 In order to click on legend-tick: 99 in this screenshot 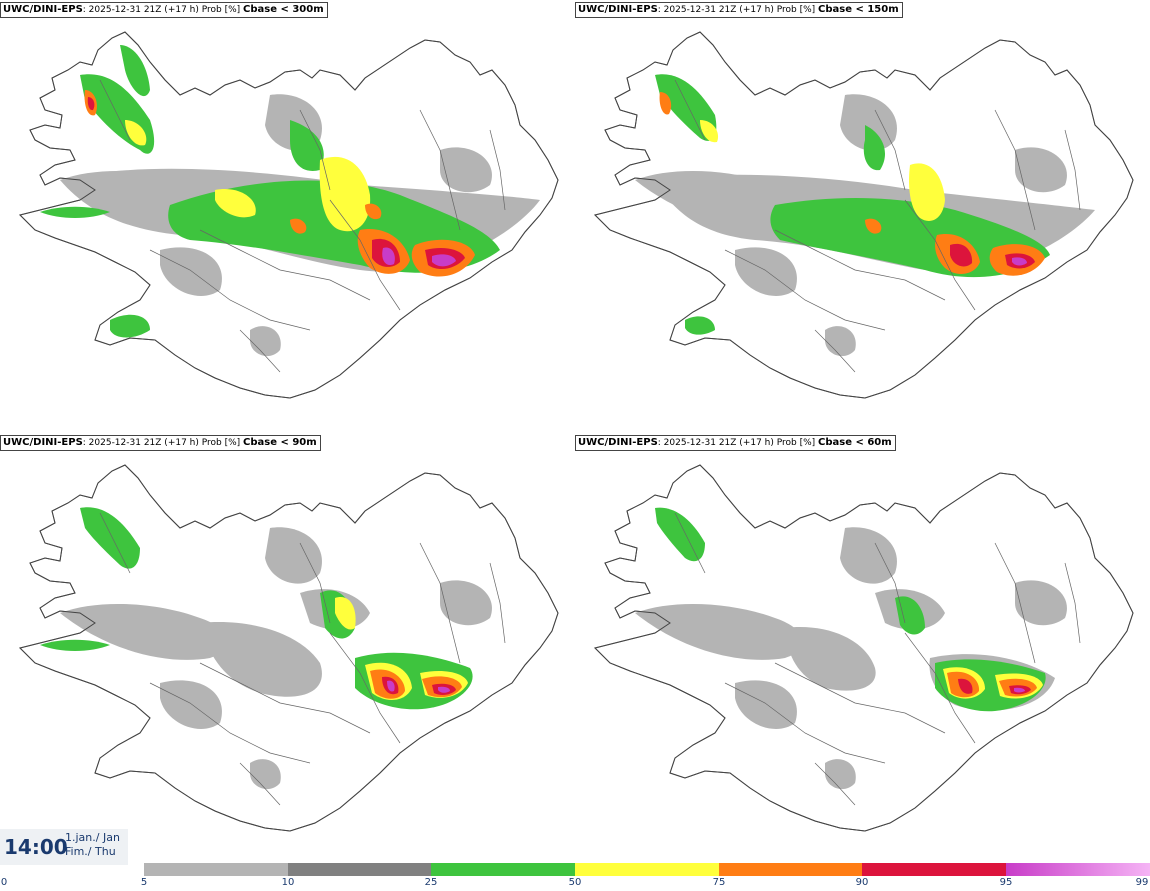, I will do `click(1142, 882)`.